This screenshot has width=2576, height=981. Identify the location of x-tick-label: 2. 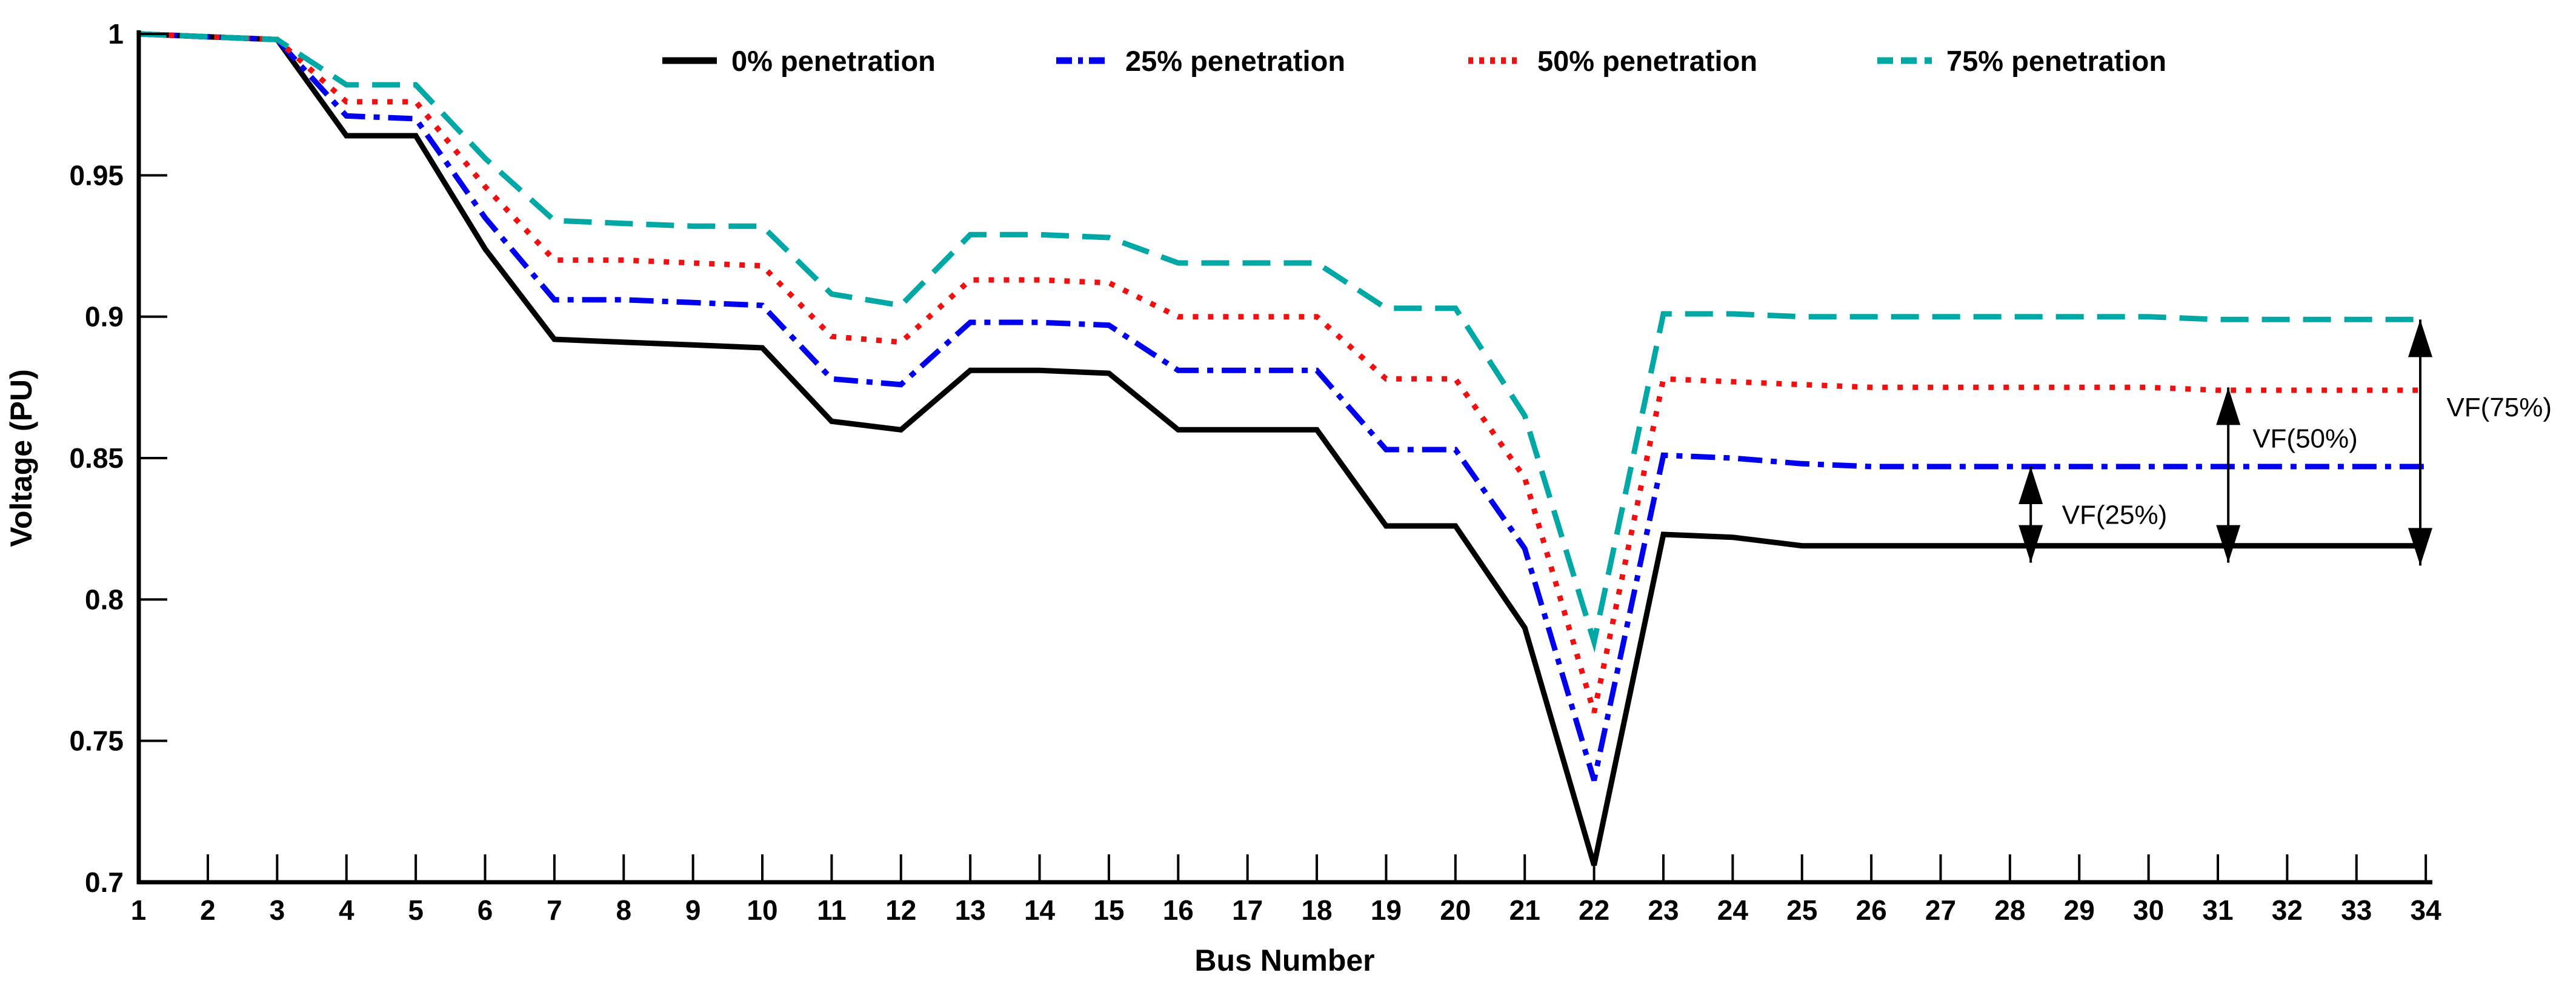
(208, 910).